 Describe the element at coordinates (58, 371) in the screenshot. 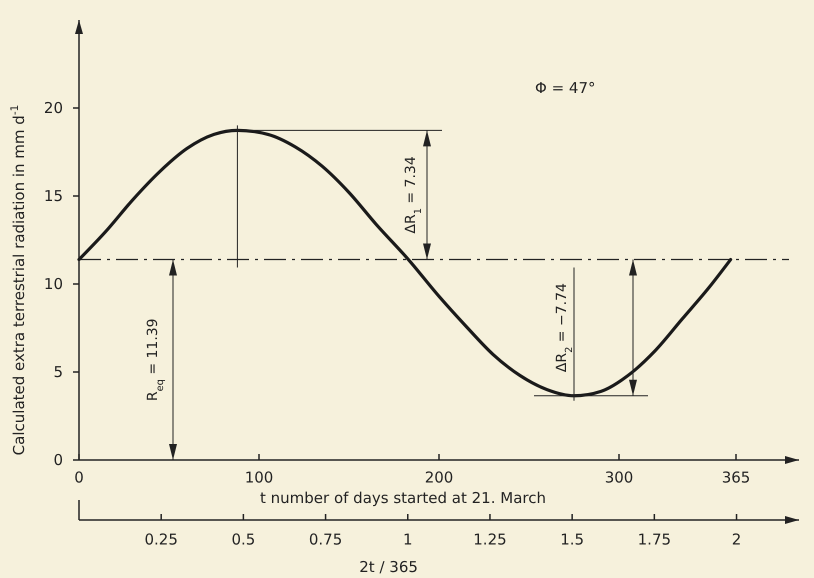

I see `y-tick-label: 5` at that location.